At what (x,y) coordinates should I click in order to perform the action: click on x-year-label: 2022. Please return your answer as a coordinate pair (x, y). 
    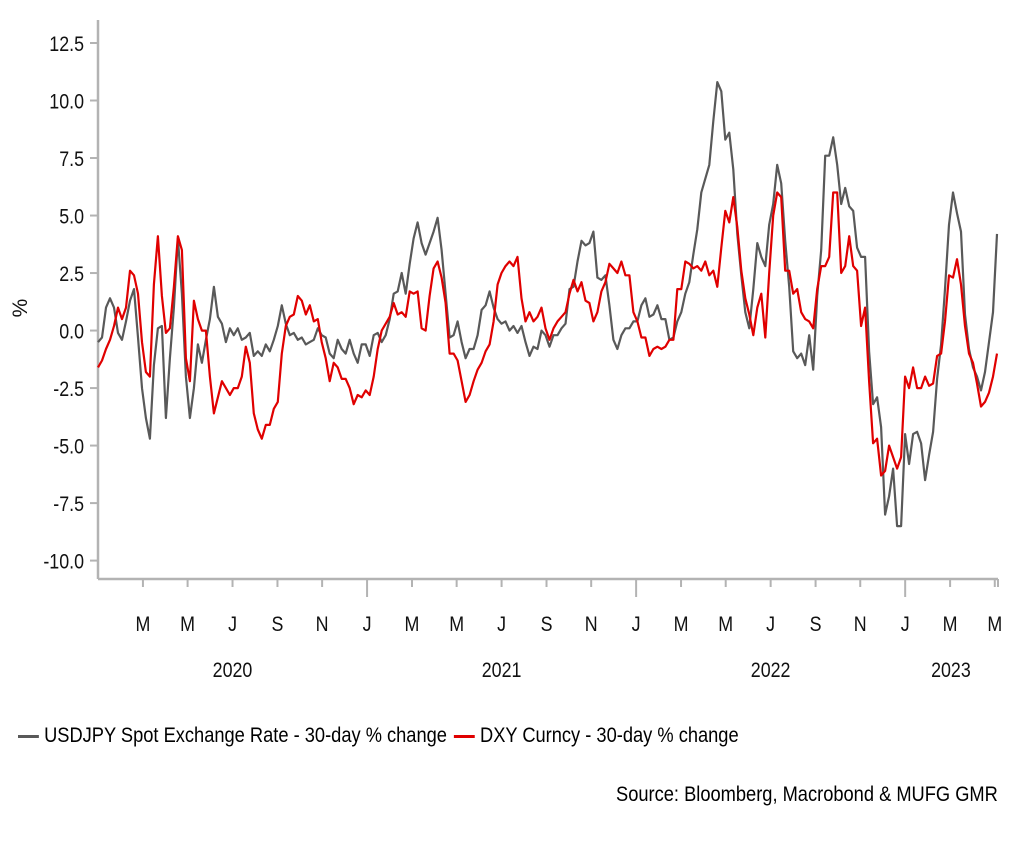
    Looking at the image, I should click on (771, 671).